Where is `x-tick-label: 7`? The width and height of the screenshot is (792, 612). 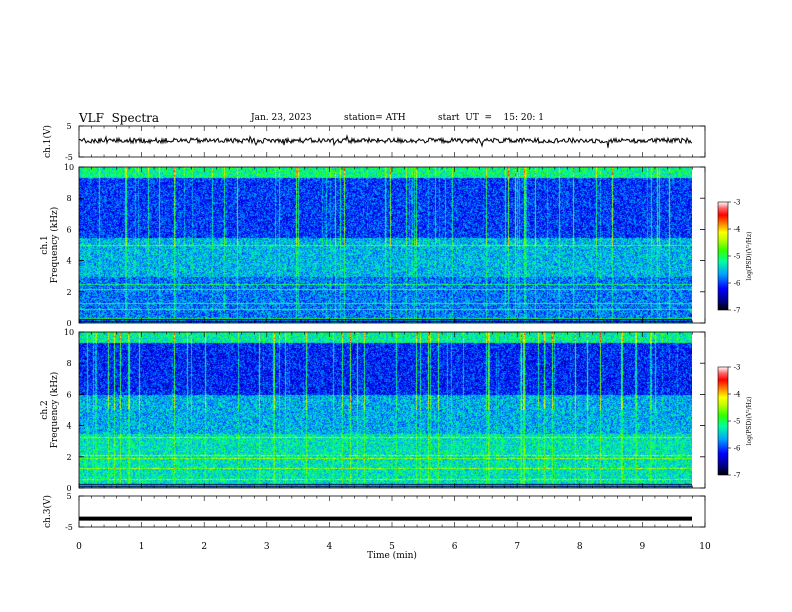
x-tick-label: 7 is located at coordinates (517, 547).